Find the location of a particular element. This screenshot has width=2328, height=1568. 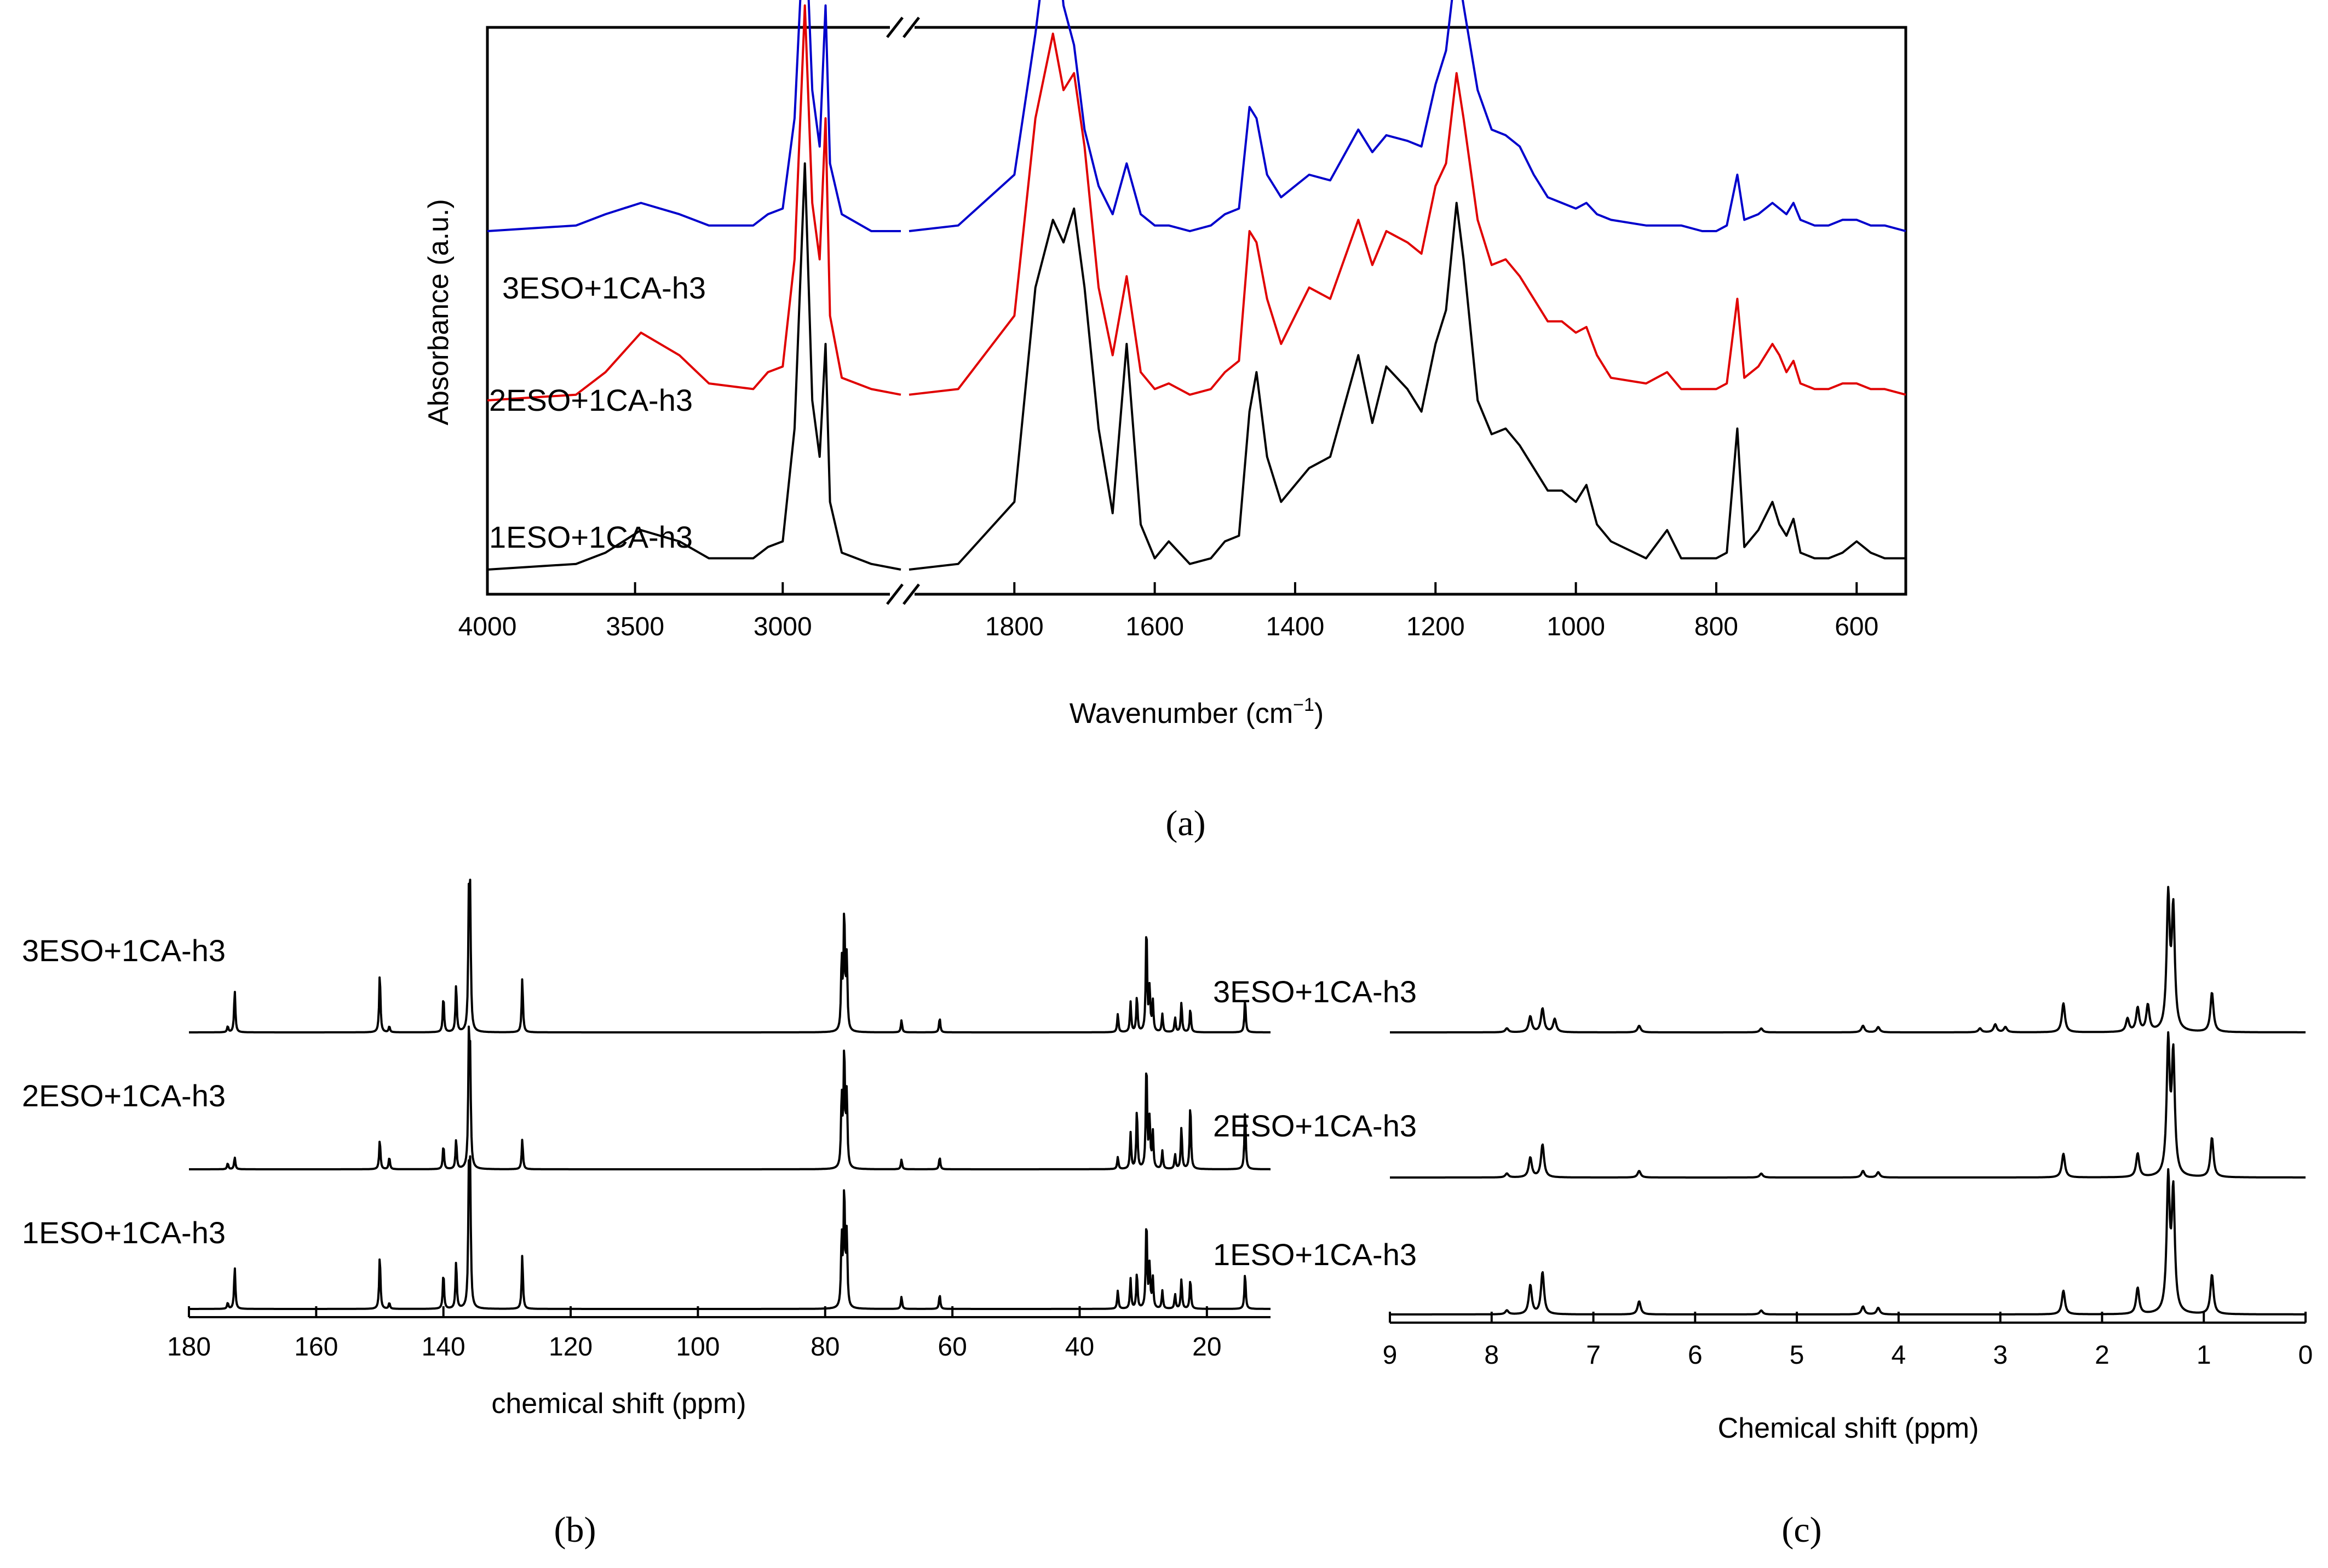

panel-a-ticks: 4000 3500 3000 1800 1600 1400 1200 1000 800 600 is located at coordinates (1168, 611).